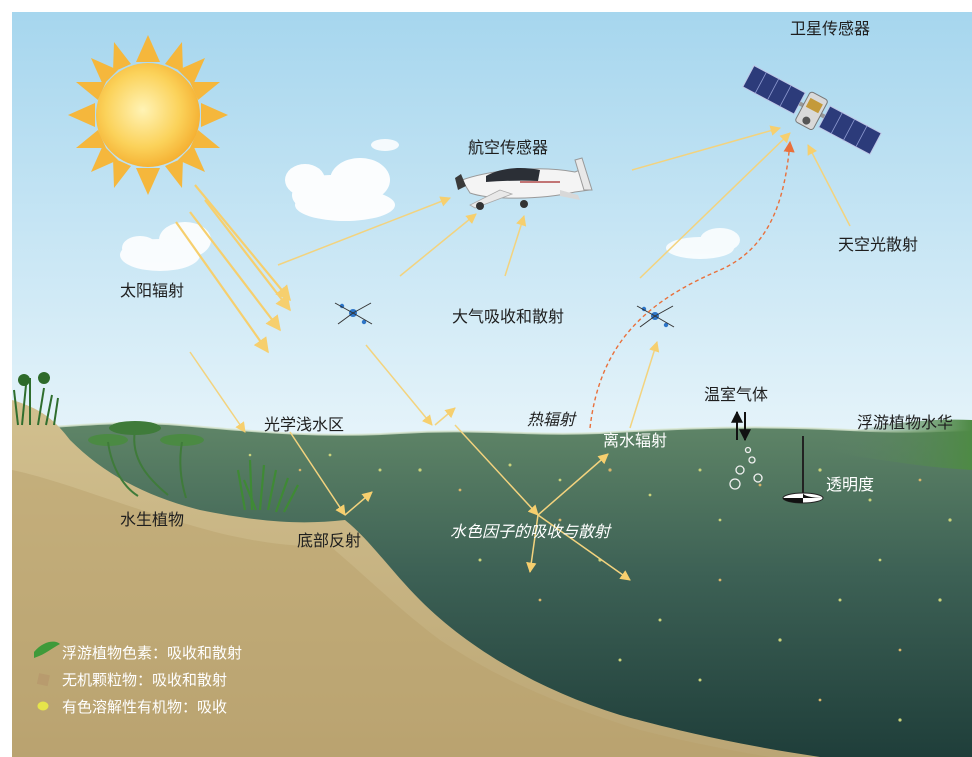 This screenshot has height=757, width=972. What do you see at coordinates (152, 653) in the screenshot?
I see `legend-label: 浮游植物色素：吸收和散射` at bounding box center [152, 653].